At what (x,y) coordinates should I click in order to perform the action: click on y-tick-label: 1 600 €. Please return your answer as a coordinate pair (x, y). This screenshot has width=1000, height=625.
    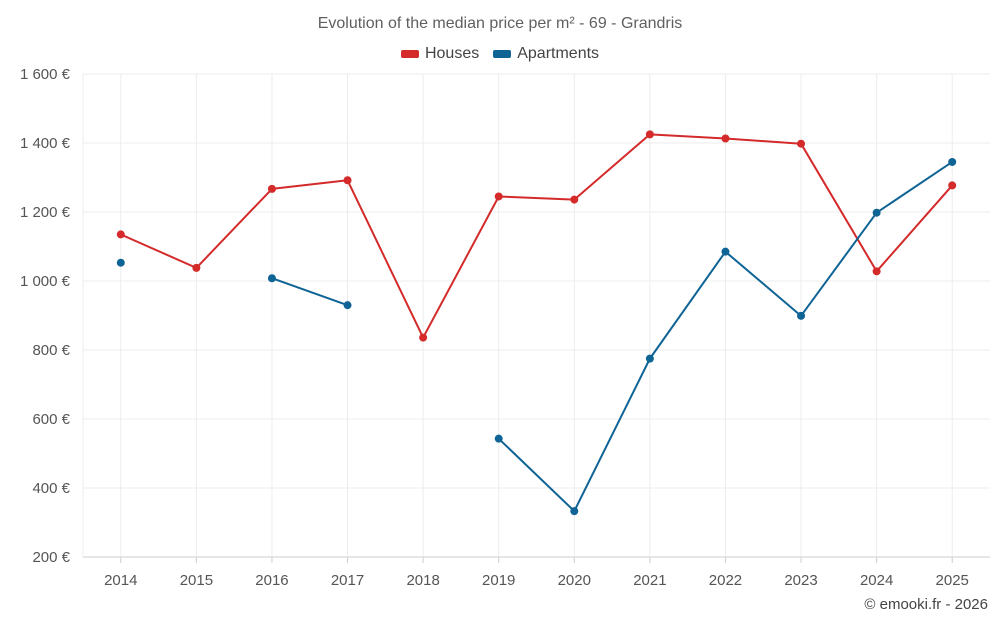
    Looking at the image, I should click on (45, 74).